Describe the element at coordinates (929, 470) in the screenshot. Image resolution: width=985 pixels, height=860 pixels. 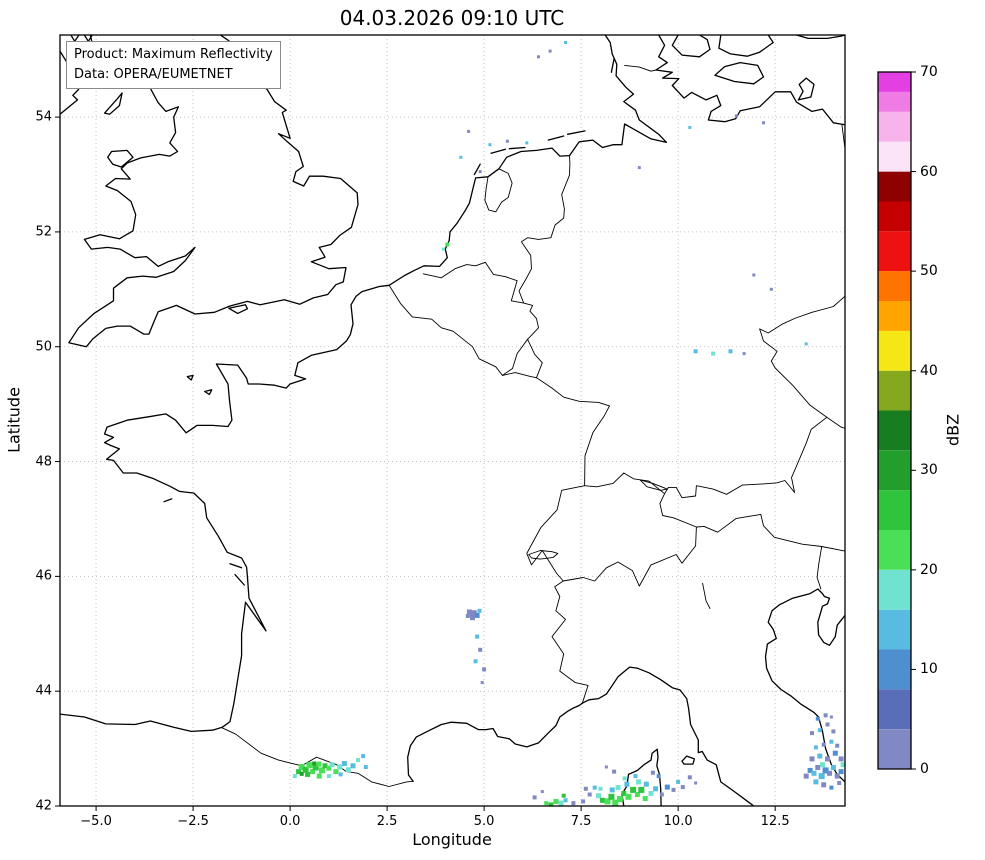
I see `colorbar-tick-label: 30` at that location.